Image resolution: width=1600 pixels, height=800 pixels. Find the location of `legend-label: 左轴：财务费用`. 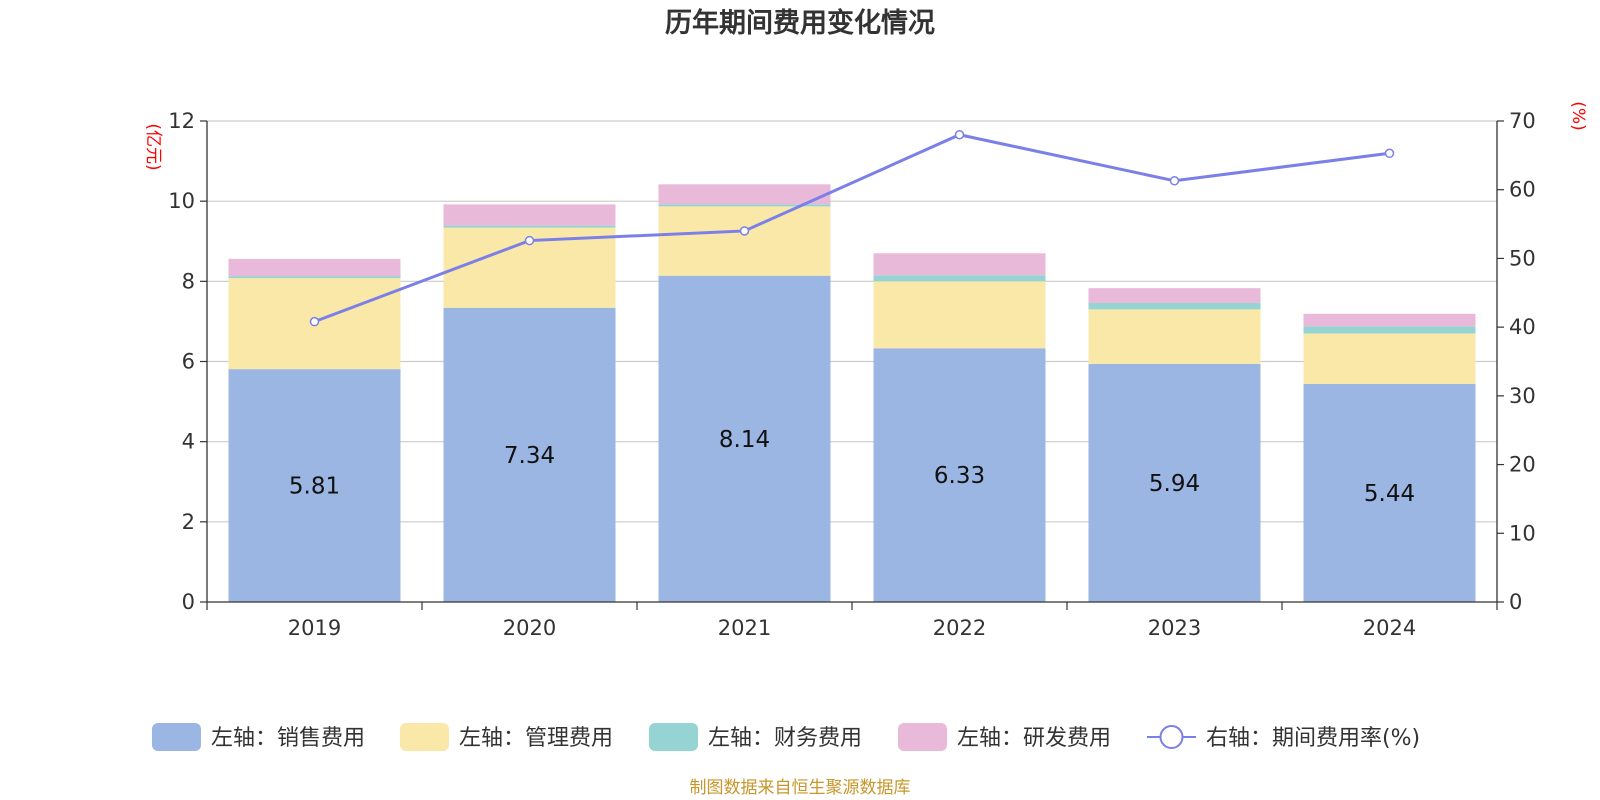

legend-label: 左轴：财务费用 is located at coordinates (785, 738).